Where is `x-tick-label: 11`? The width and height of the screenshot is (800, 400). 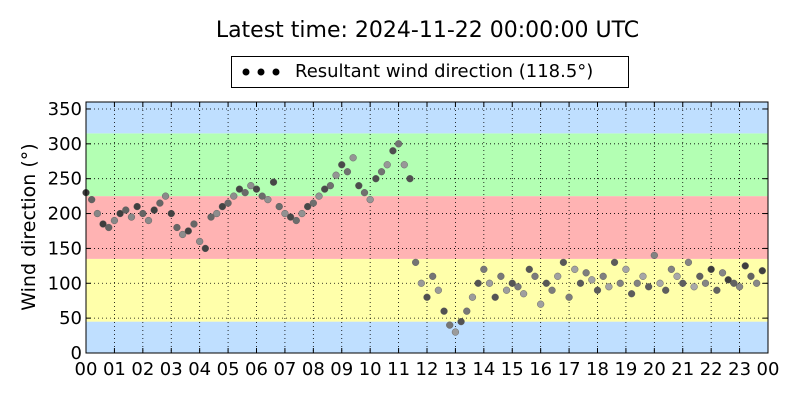 x-tick-label: 11 is located at coordinates (398, 369).